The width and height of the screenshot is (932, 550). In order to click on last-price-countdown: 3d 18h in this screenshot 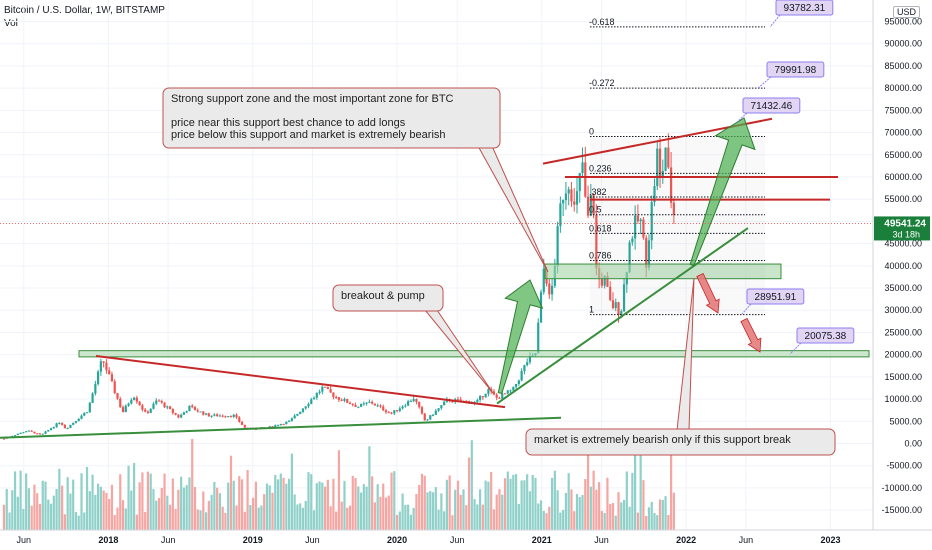, I will do `click(906, 234)`.